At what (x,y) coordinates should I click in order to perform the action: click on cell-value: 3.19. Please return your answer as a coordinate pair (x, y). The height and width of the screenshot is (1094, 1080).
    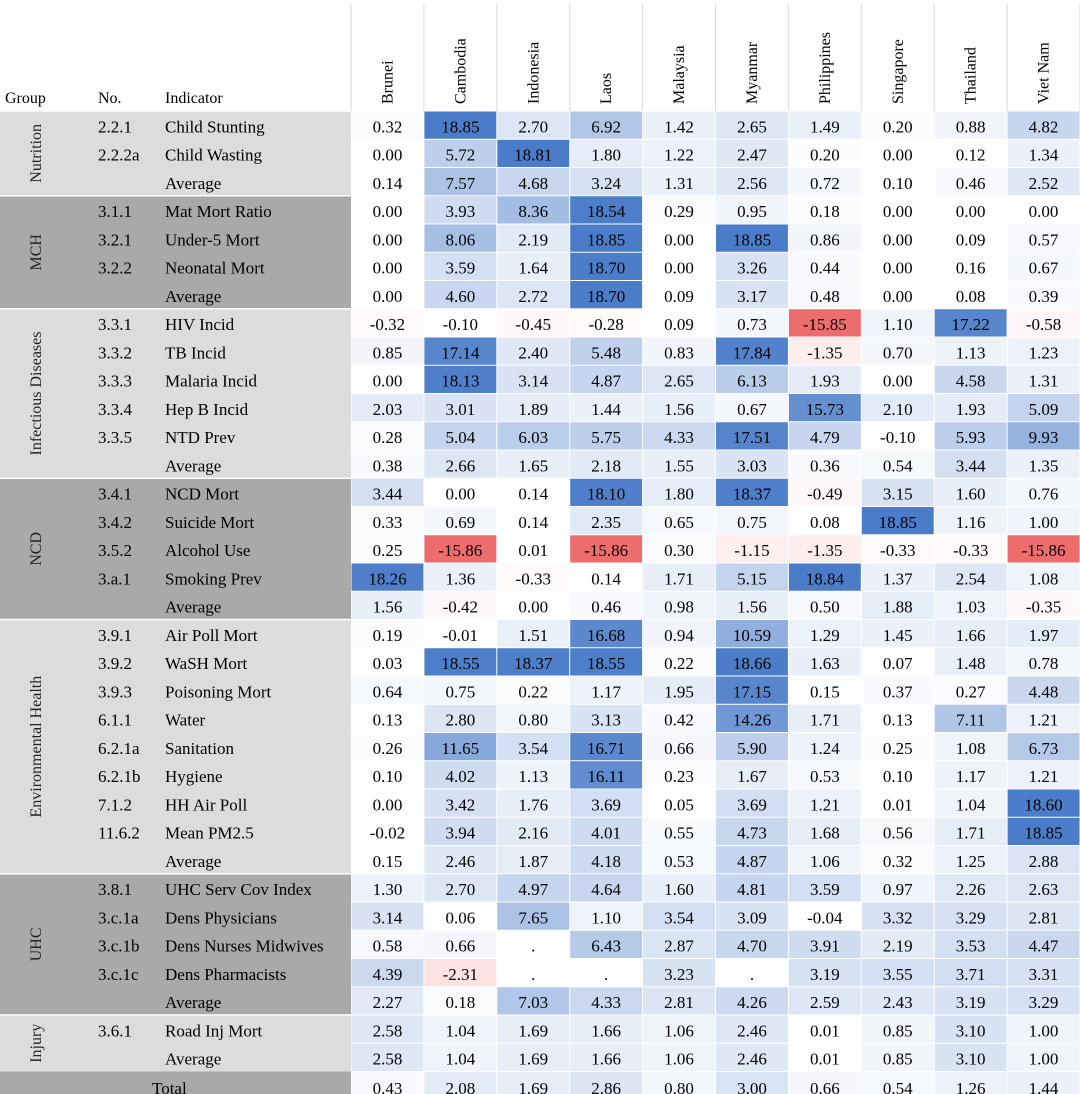
    Looking at the image, I should click on (825, 974).